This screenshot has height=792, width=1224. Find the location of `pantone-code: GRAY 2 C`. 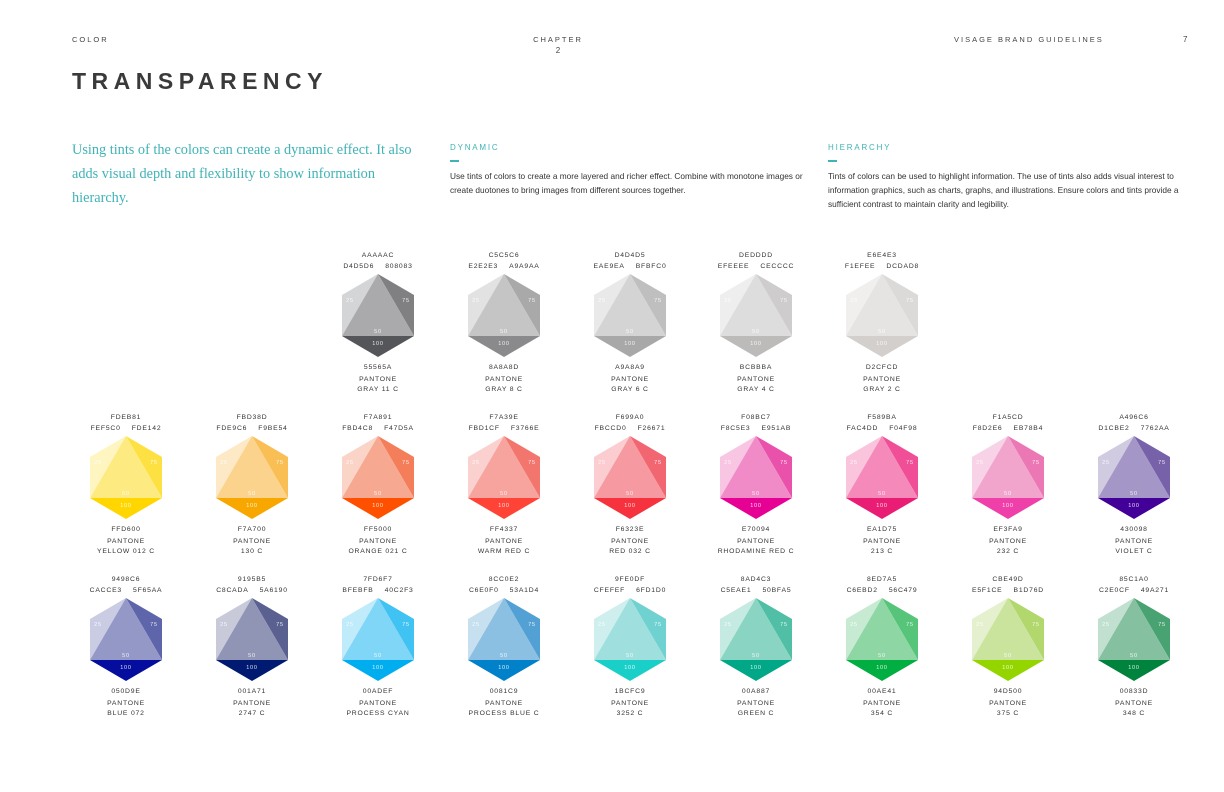

pantone-code: GRAY 2 C is located at coordinates (882, 389).